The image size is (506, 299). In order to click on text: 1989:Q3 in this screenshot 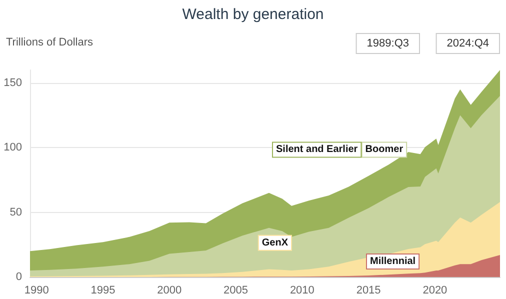, I will do `click(387, 44)`.